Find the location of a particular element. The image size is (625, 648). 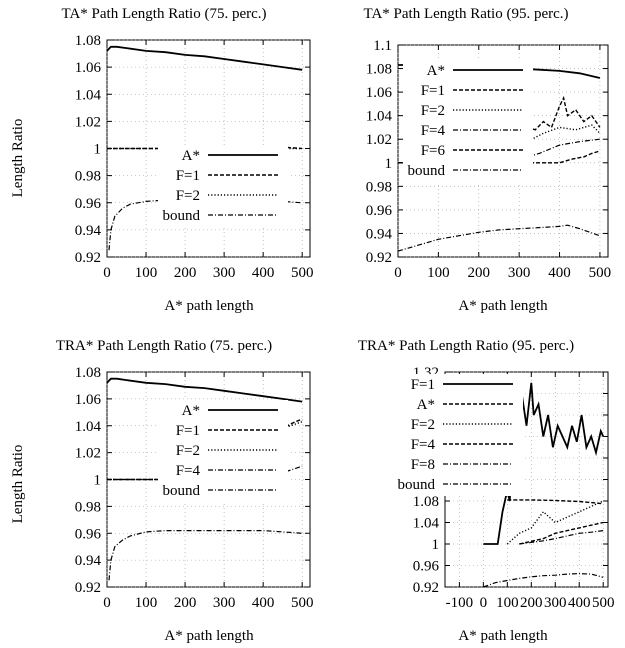

x-tick-label: -100 is located at coordinates (460, 603).